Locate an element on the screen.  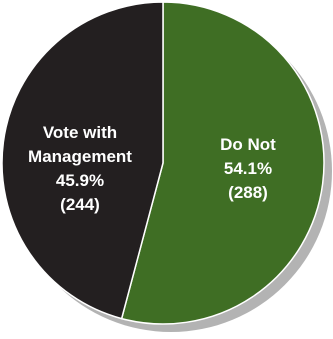
slice-label-do-not: Do Not is located at coordinates (248, 144).